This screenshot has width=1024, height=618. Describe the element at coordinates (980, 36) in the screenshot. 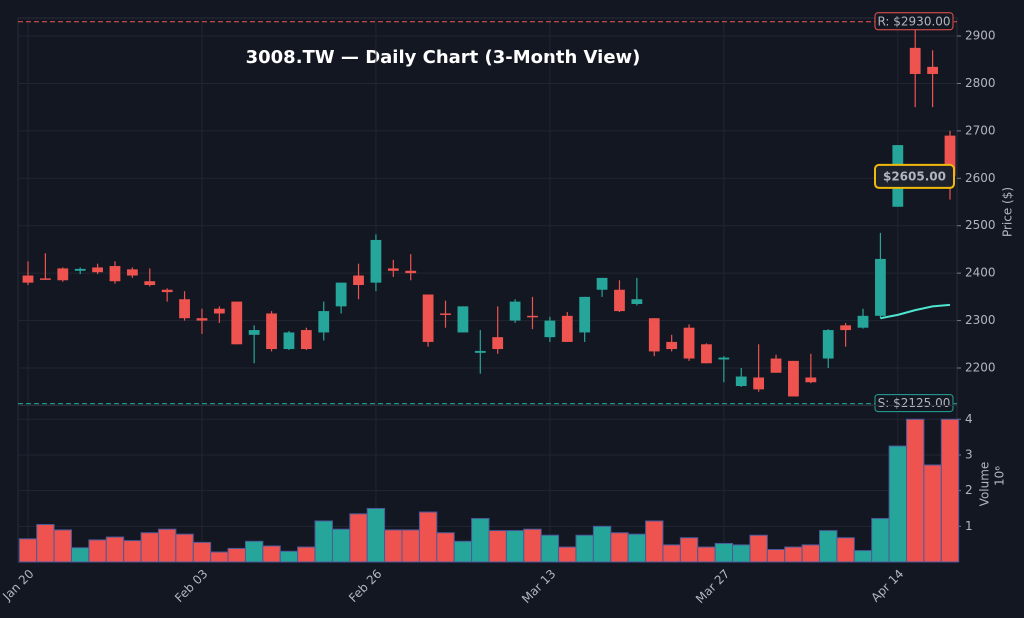

I see `y-tick-label: 2900` at that location.